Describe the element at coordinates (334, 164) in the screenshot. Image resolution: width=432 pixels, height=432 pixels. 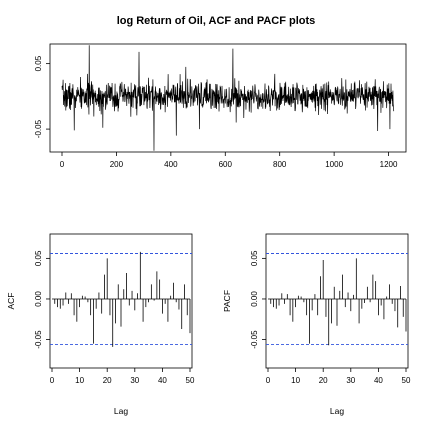
I see `x-tick-label: 1000` at that location.